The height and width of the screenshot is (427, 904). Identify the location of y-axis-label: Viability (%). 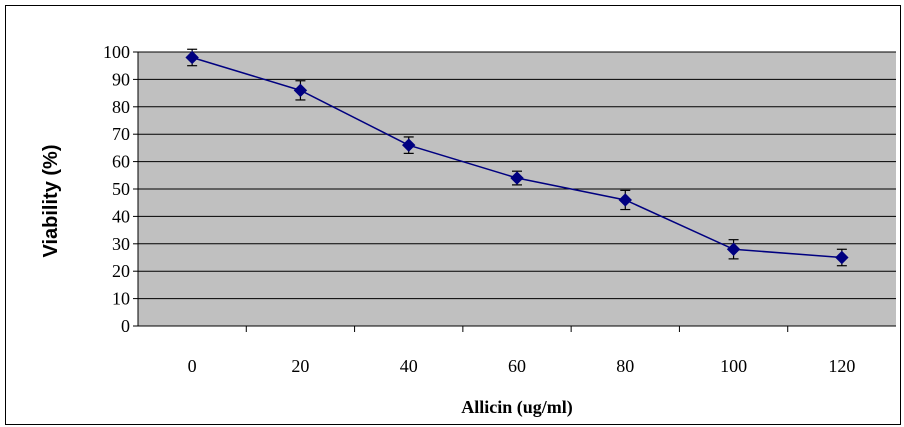
(51, 201).